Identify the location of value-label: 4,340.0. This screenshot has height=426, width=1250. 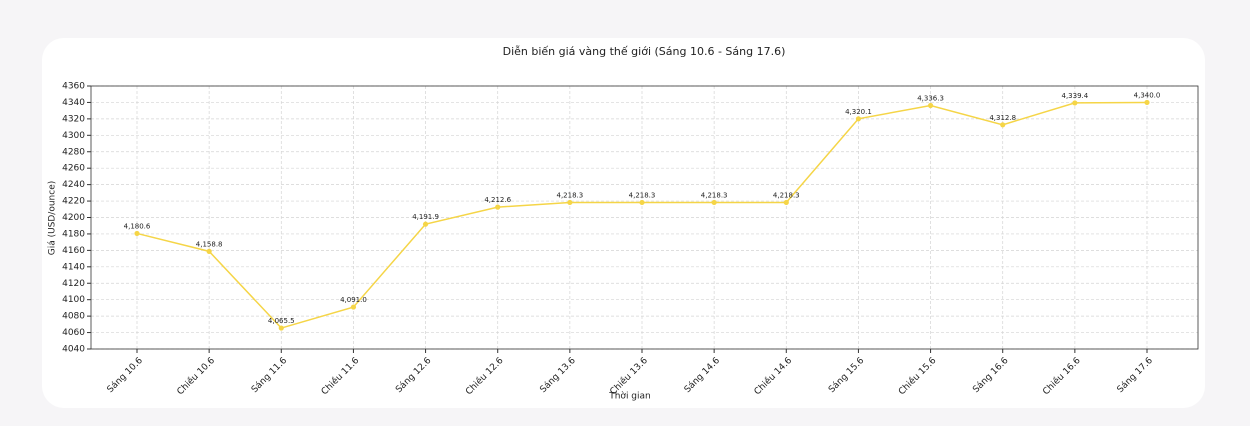
(1147, 95).